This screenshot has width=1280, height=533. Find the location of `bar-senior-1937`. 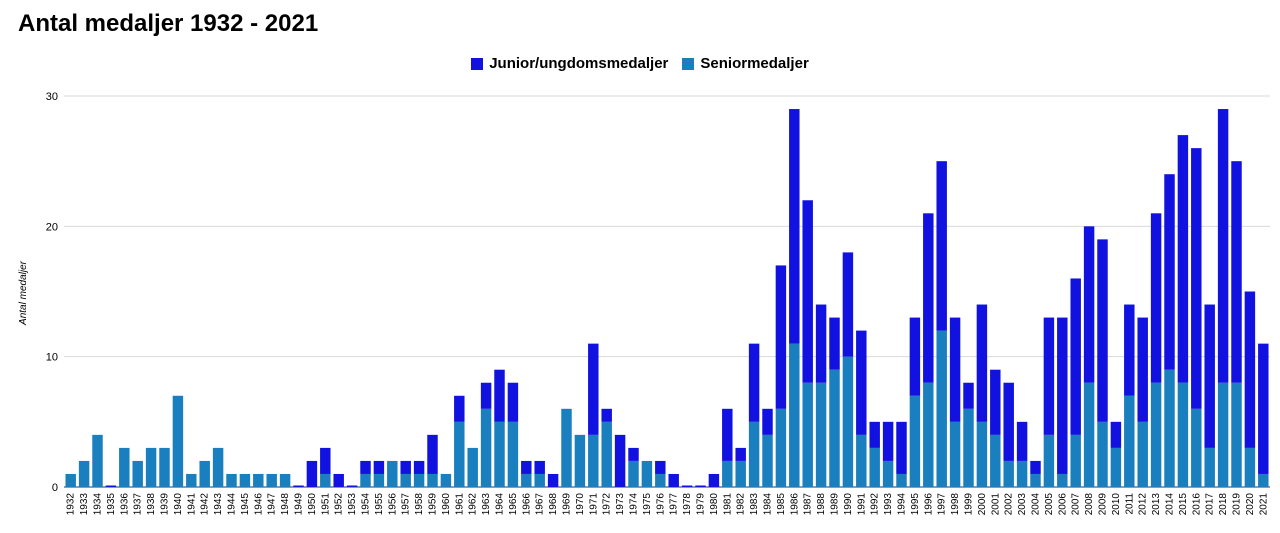

bar-senior-1937 is located at coordinates (137, 473).